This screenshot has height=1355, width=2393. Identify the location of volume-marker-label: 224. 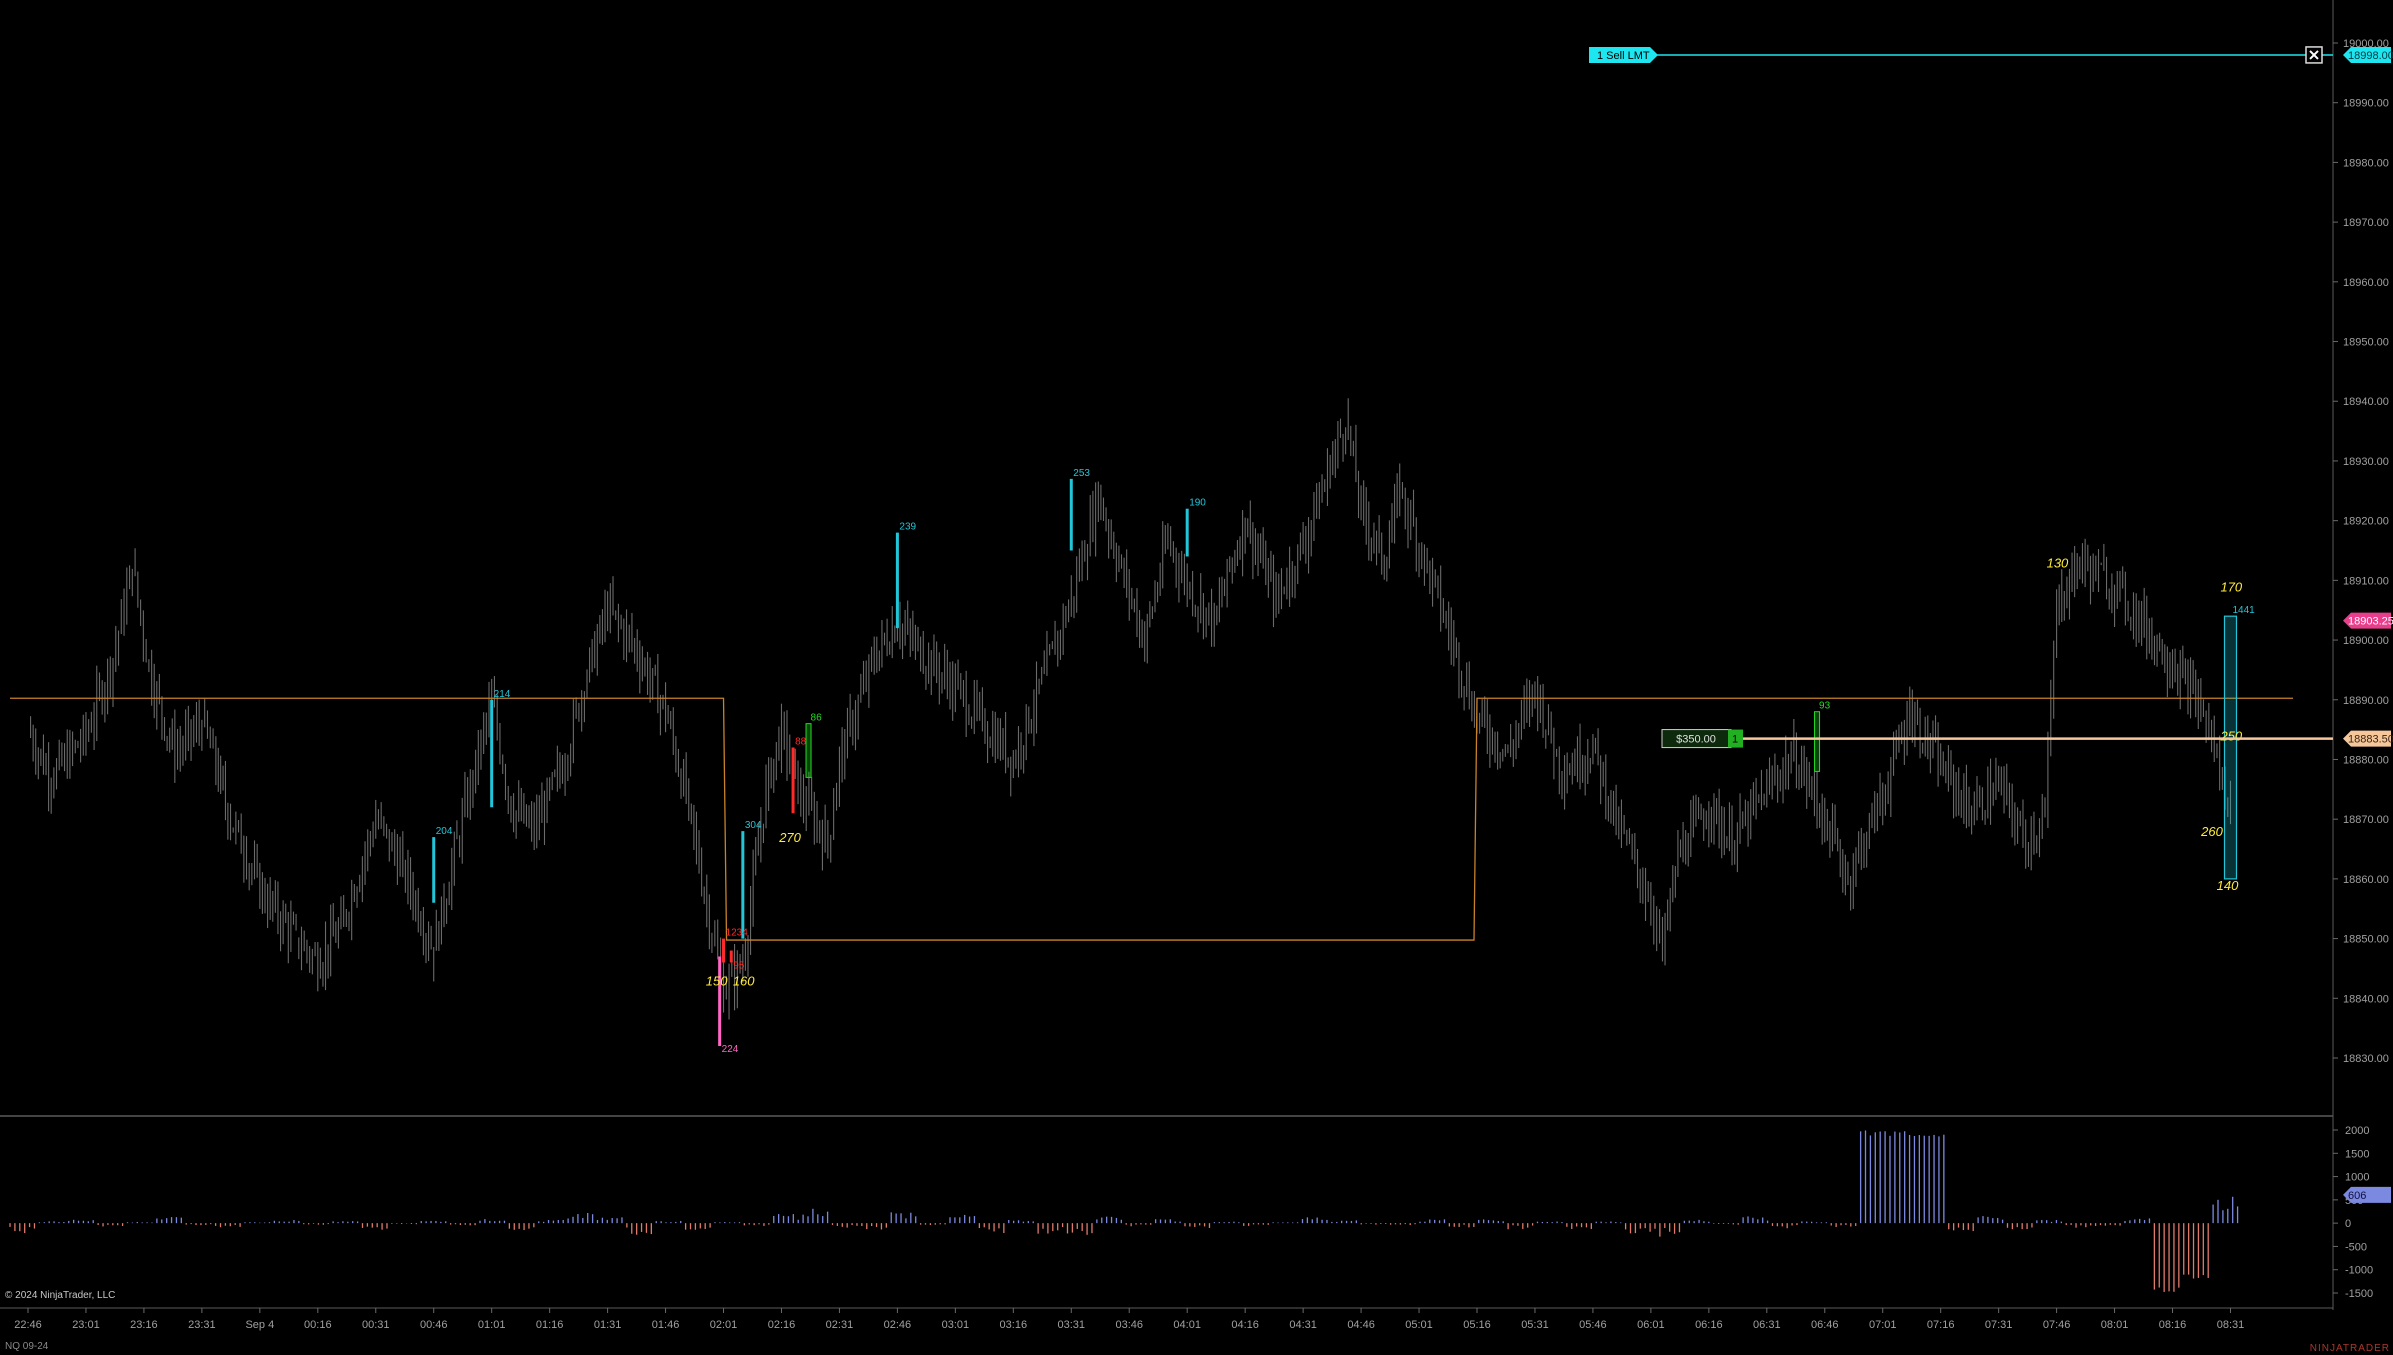
(730, 1049).